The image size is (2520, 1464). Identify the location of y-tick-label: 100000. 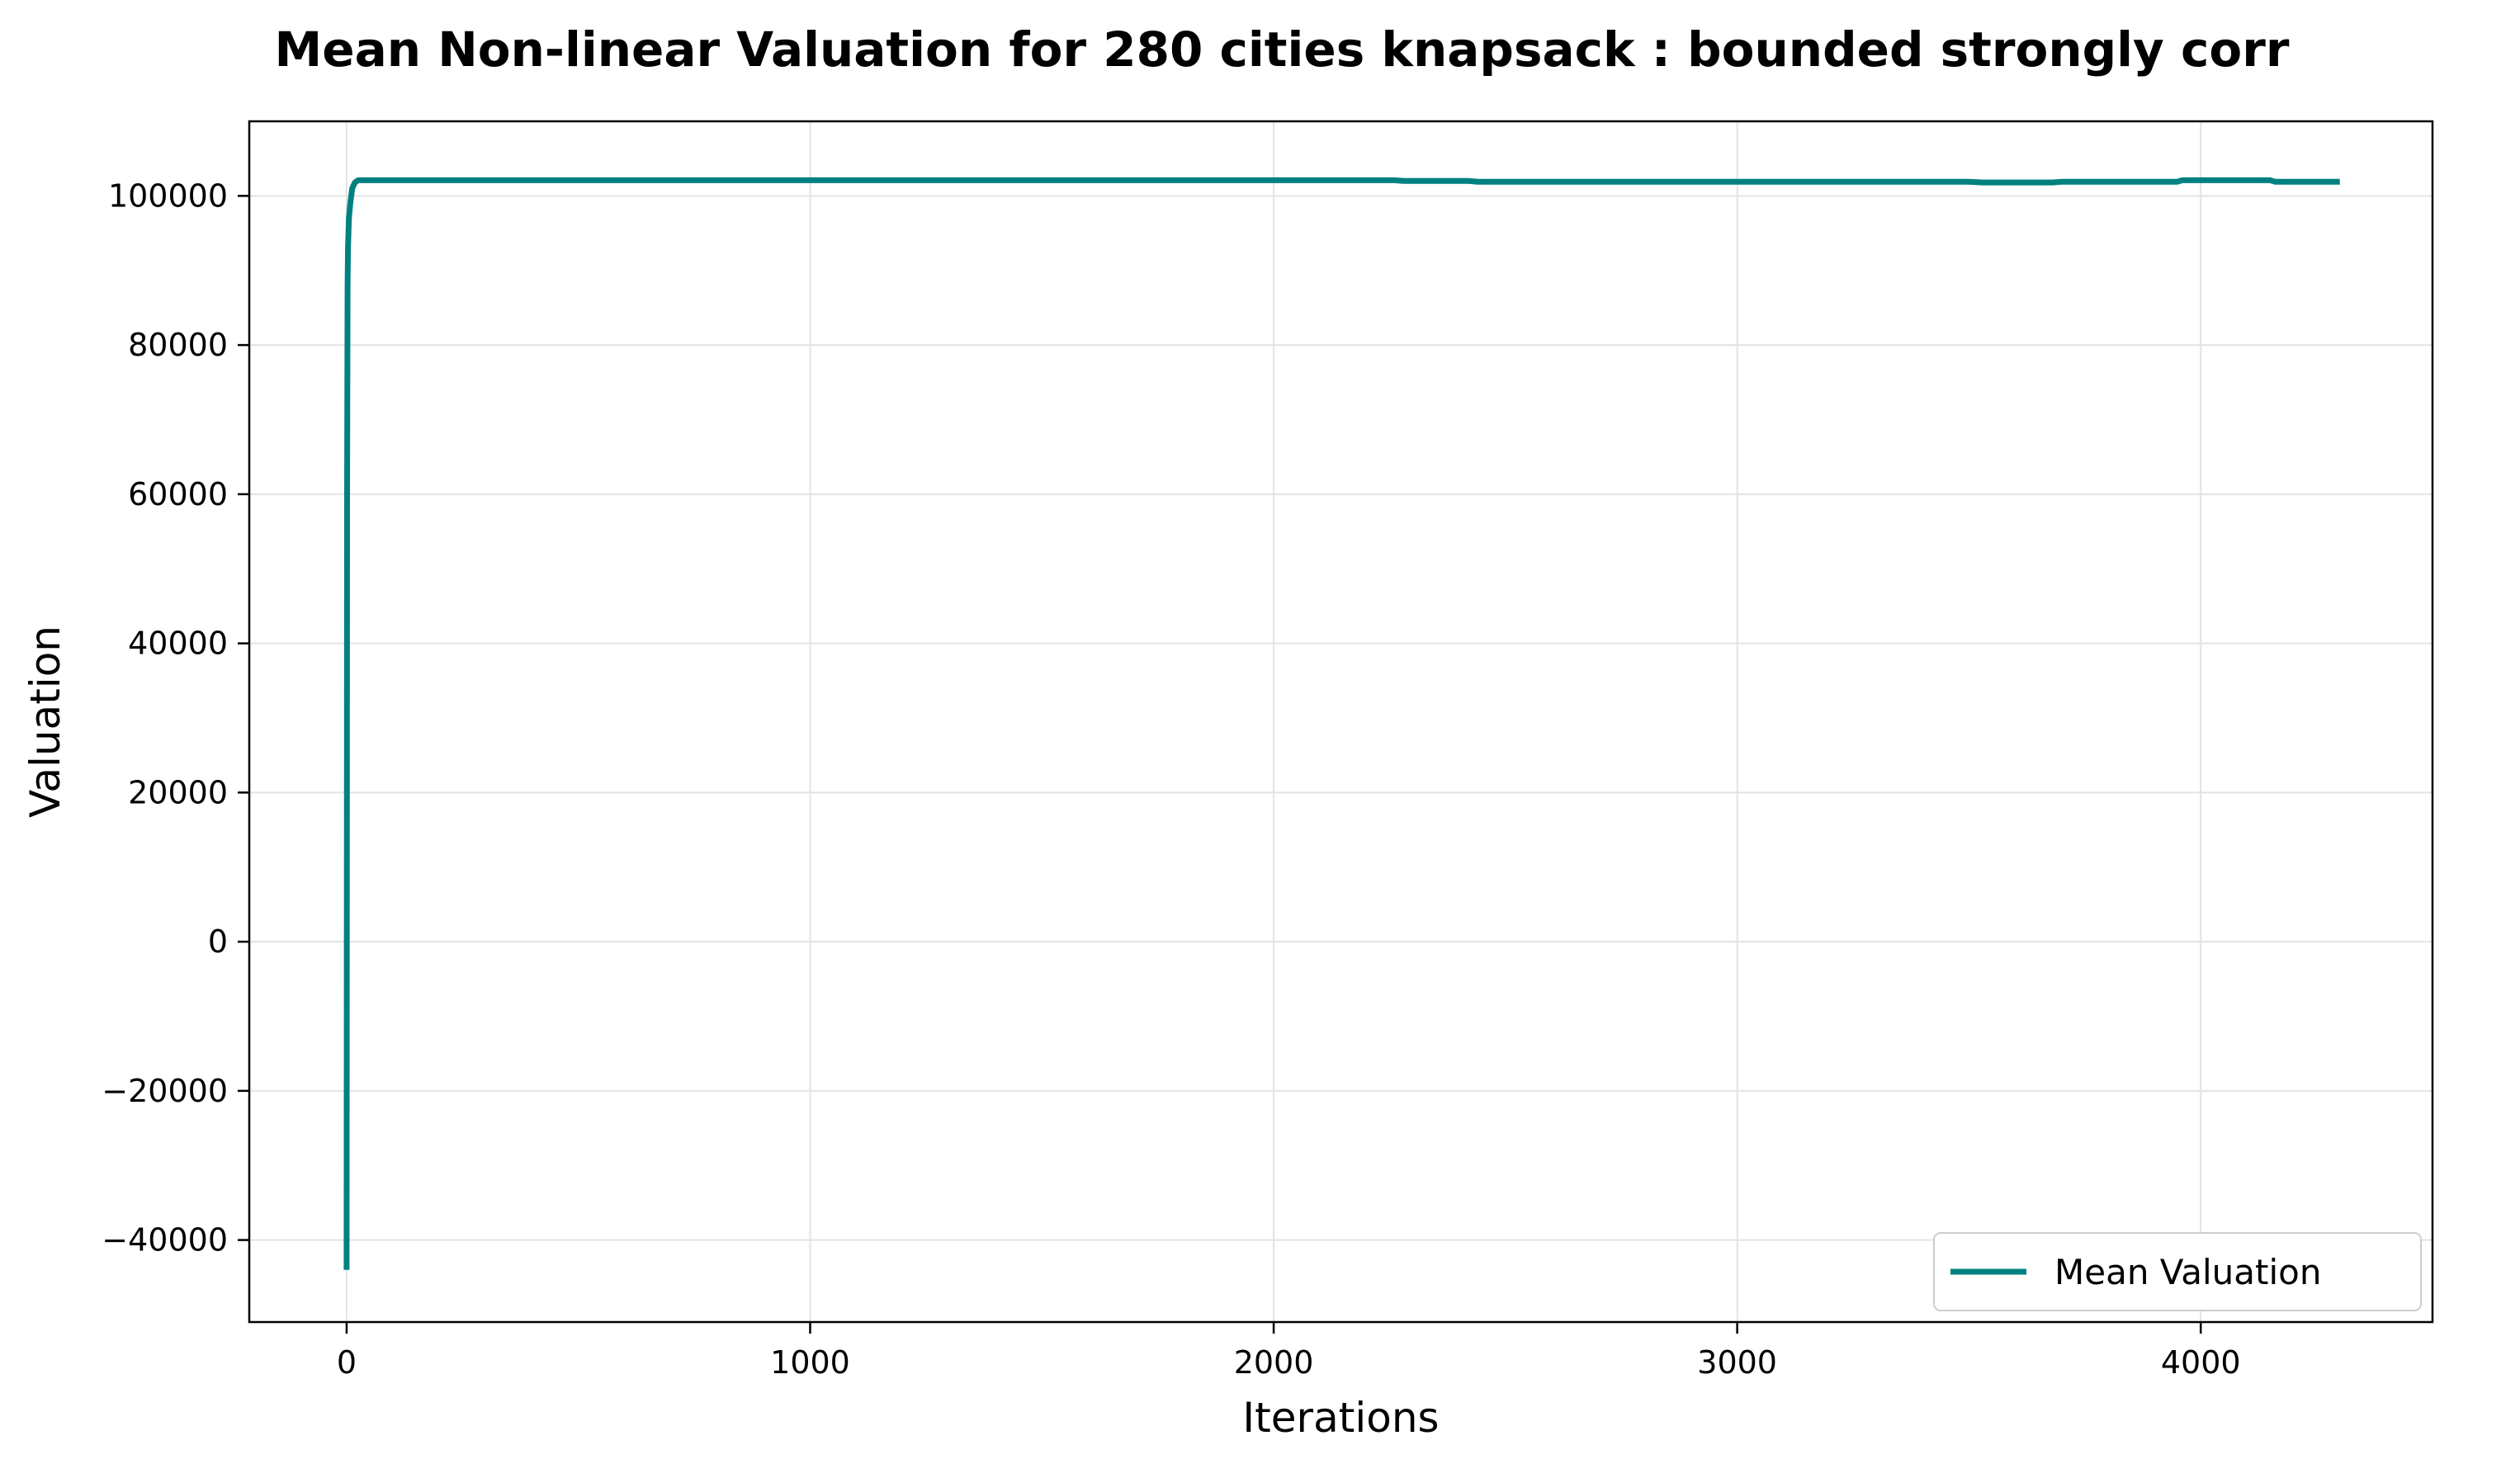
(168, 195).